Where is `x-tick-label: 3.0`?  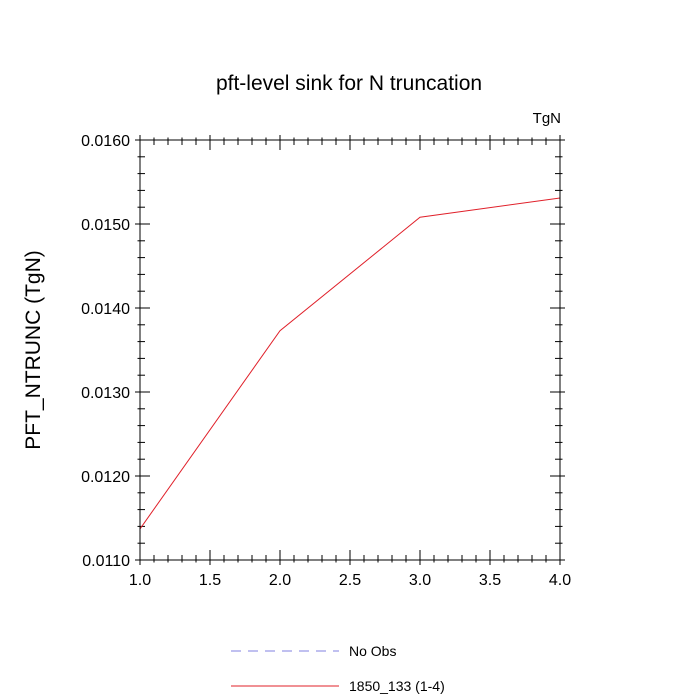
x-tick-label: 3.0 is located at coordinates (420, 580).